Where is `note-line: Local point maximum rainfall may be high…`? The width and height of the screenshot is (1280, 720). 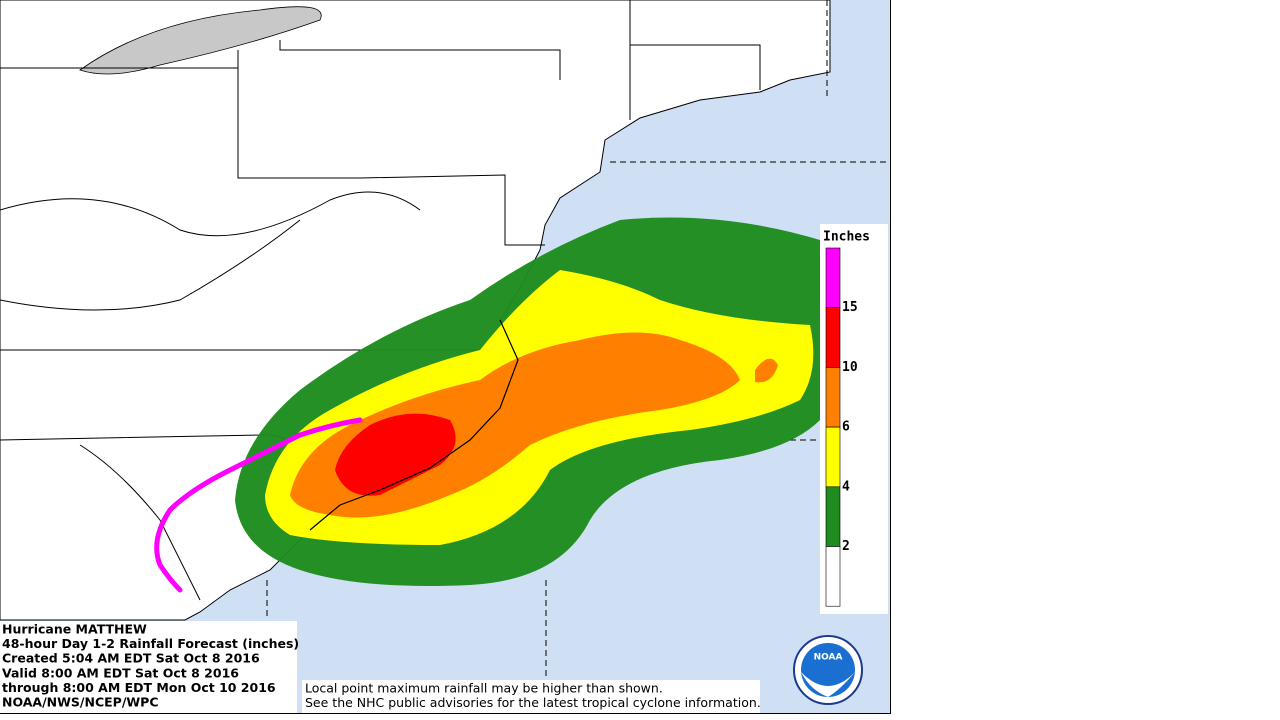
note-line: Local point maximum rainfall may be high… is located at coordinates (484, 688).